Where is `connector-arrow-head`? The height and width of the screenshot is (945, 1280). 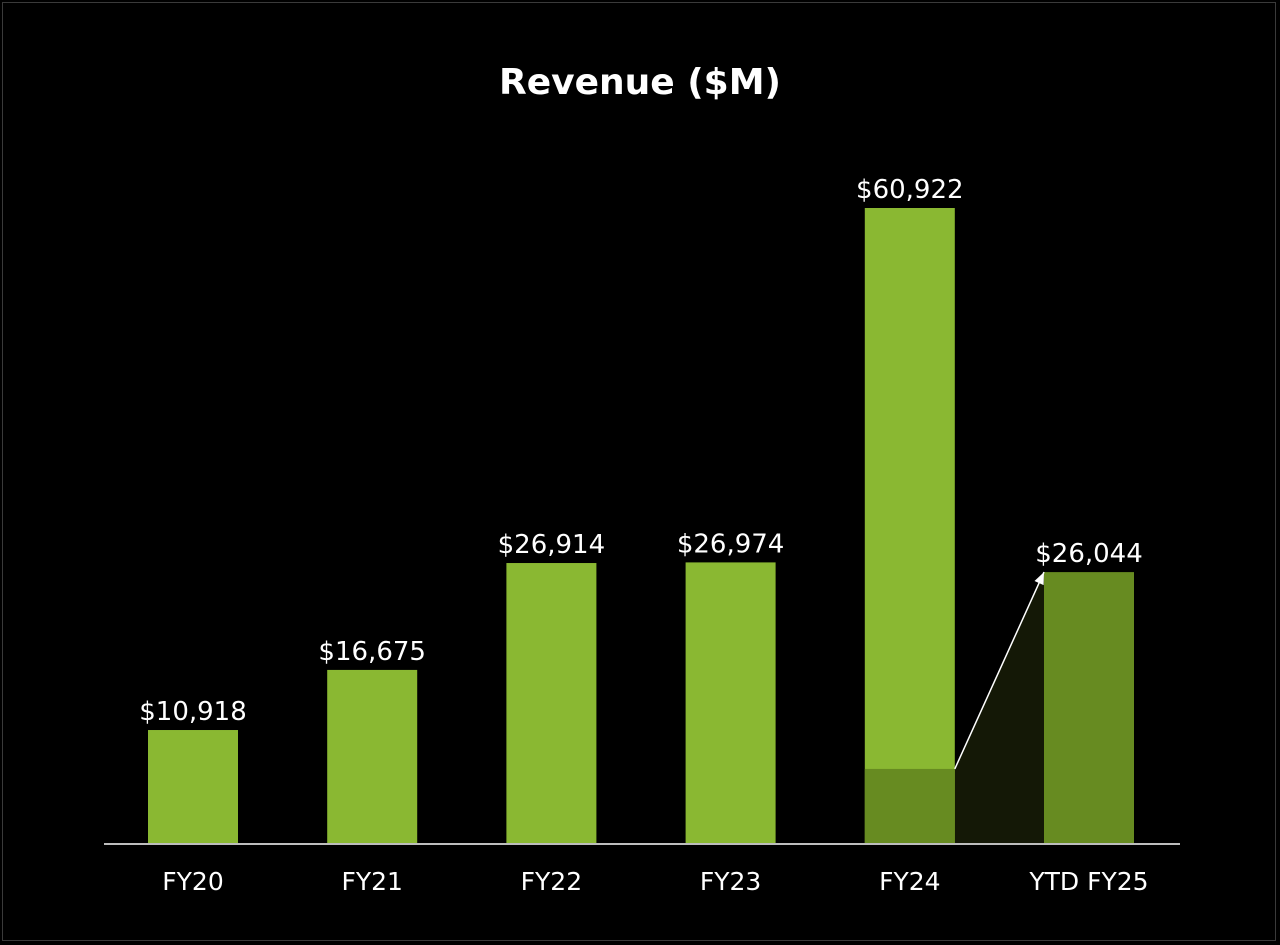
connector-arrow-head is located at coordinates (1039, 579).